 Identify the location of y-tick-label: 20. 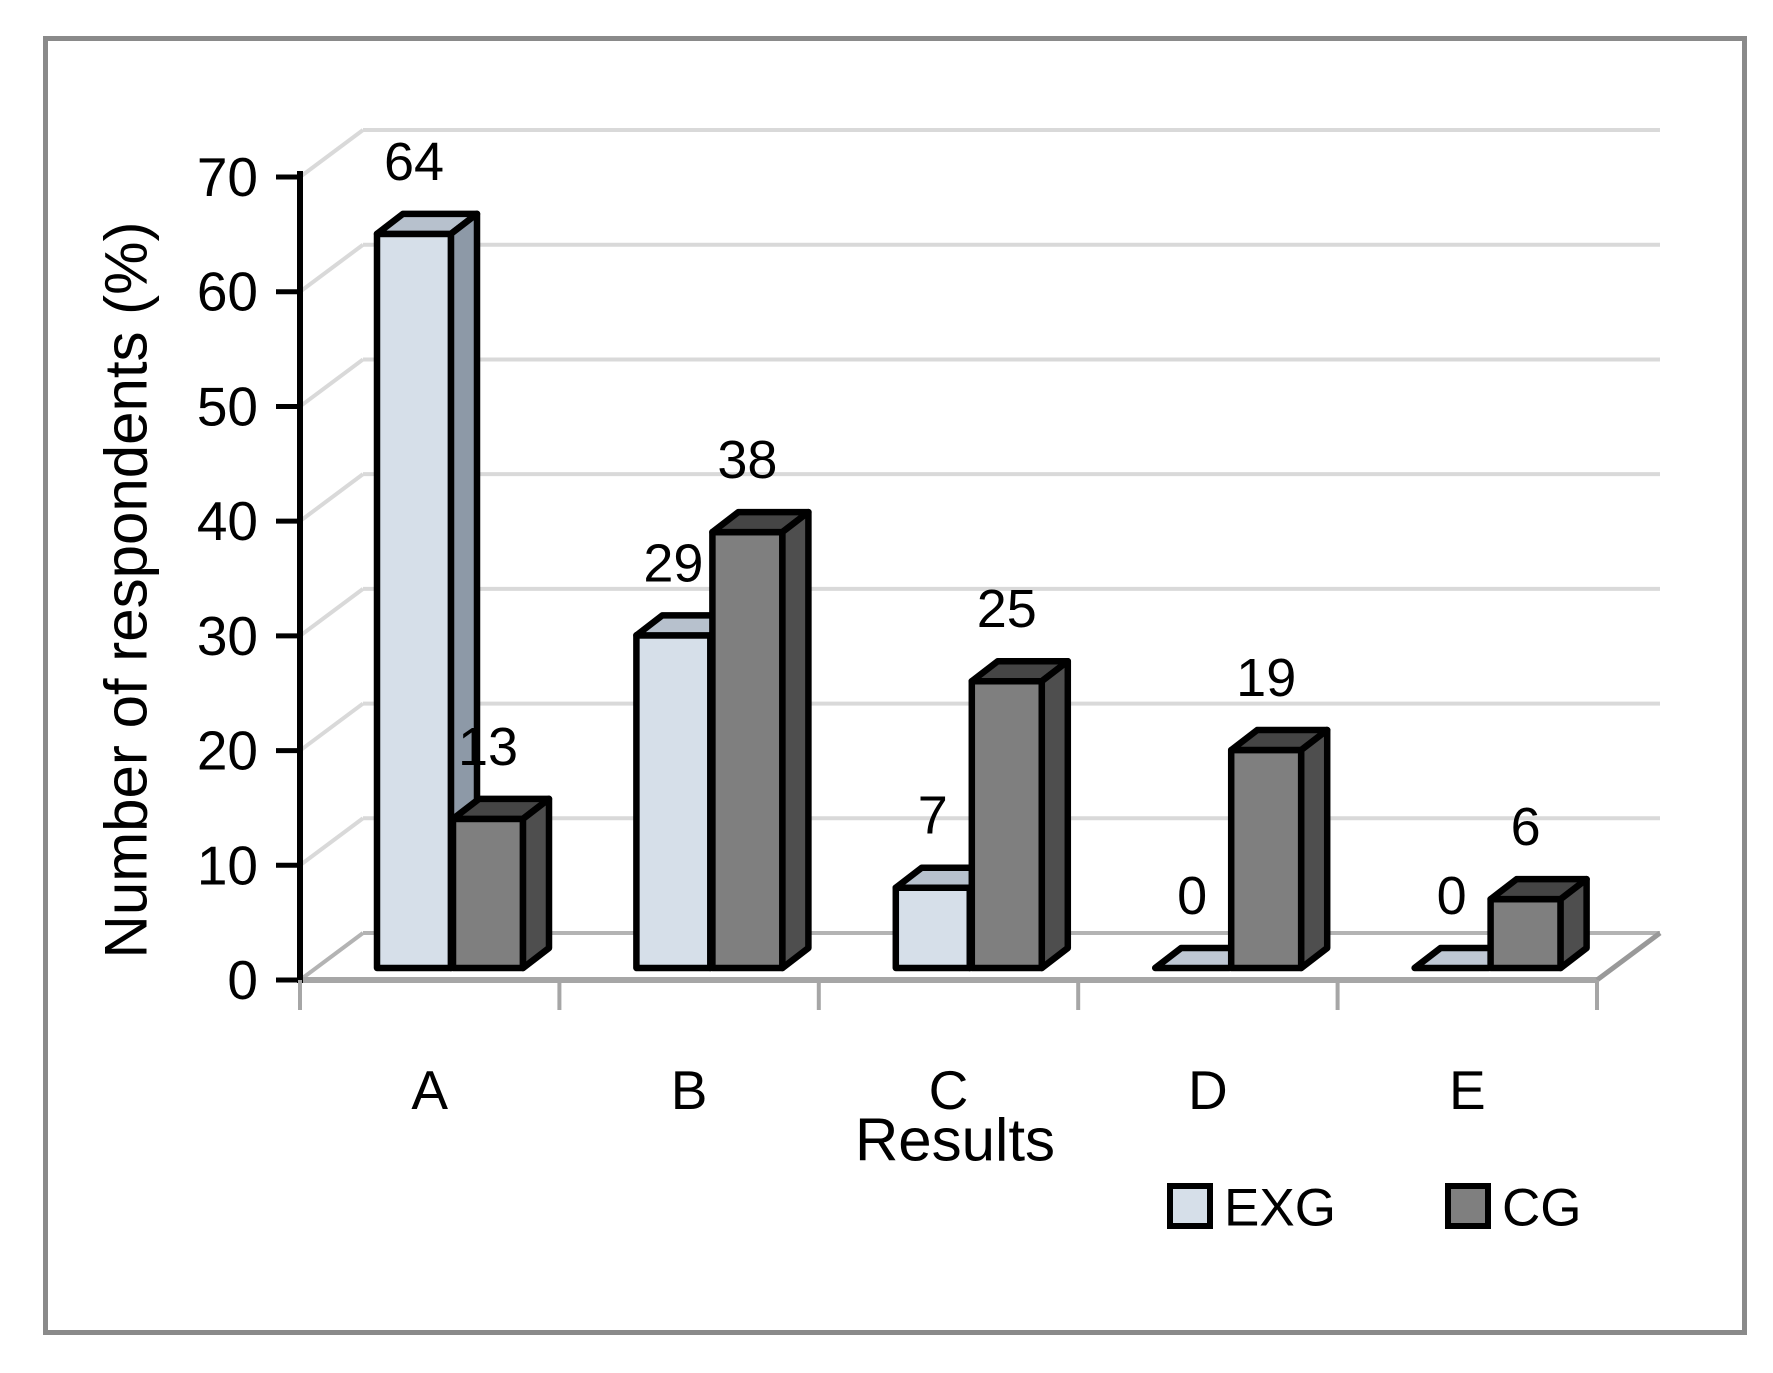
(227, 751).